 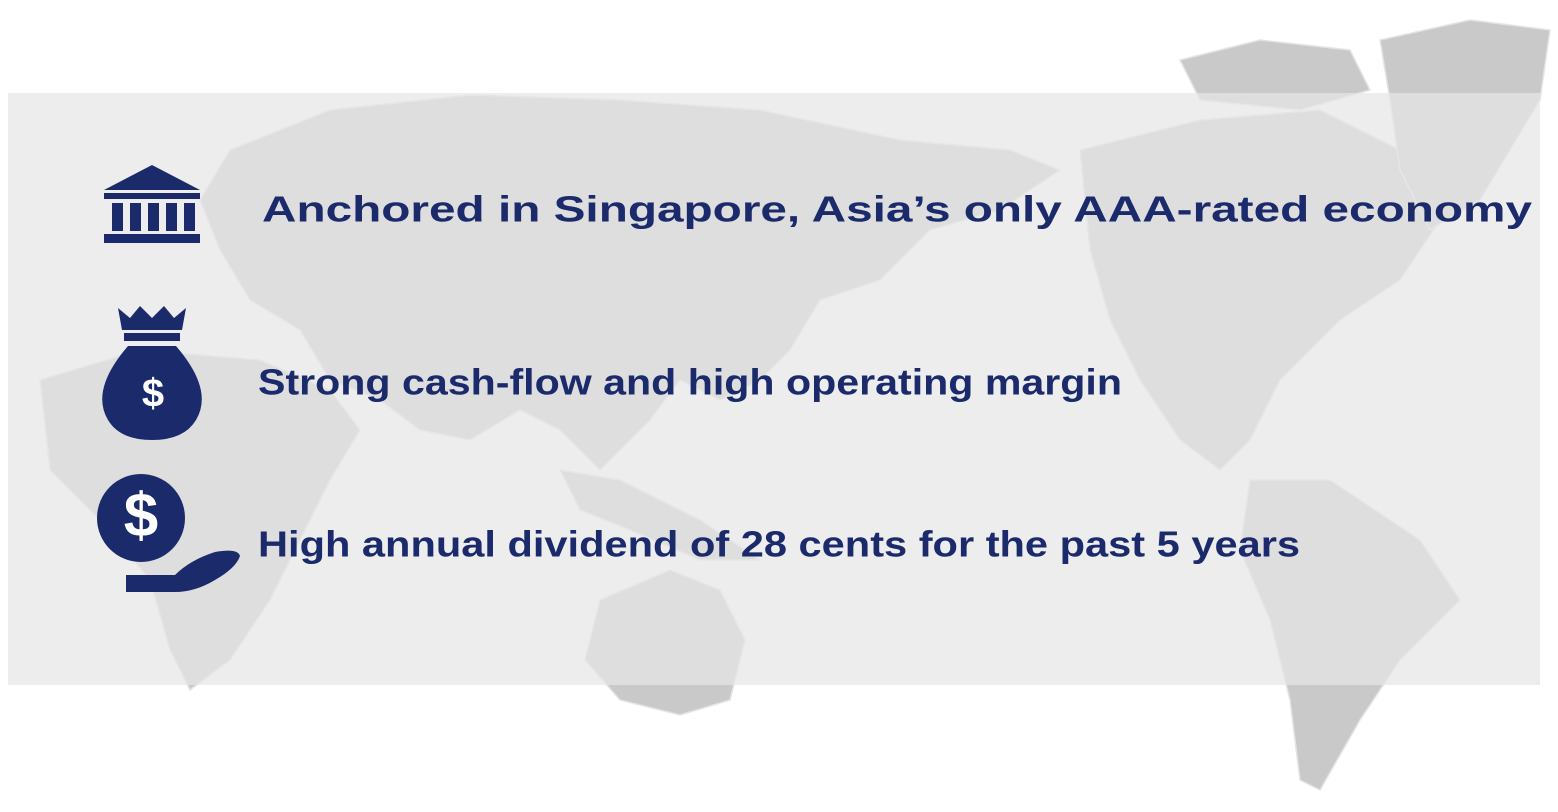 I want to click on icon-money-bag: $, so click(x=152, y=373).